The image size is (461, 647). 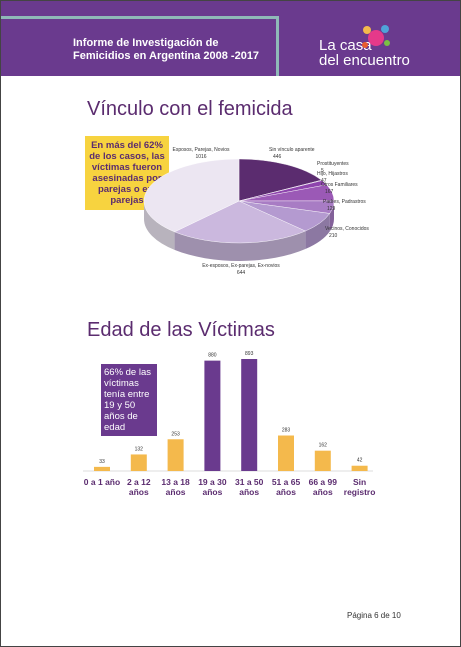 I want to click on pie-label: Hijo, Hijastros, so click(x=332, y=174).